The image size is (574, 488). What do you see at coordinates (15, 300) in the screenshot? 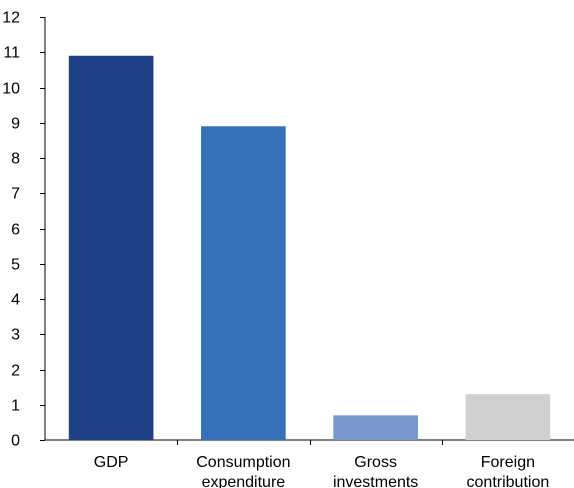
I see `y-tick-label: 4` at bounding box center [15, 300].